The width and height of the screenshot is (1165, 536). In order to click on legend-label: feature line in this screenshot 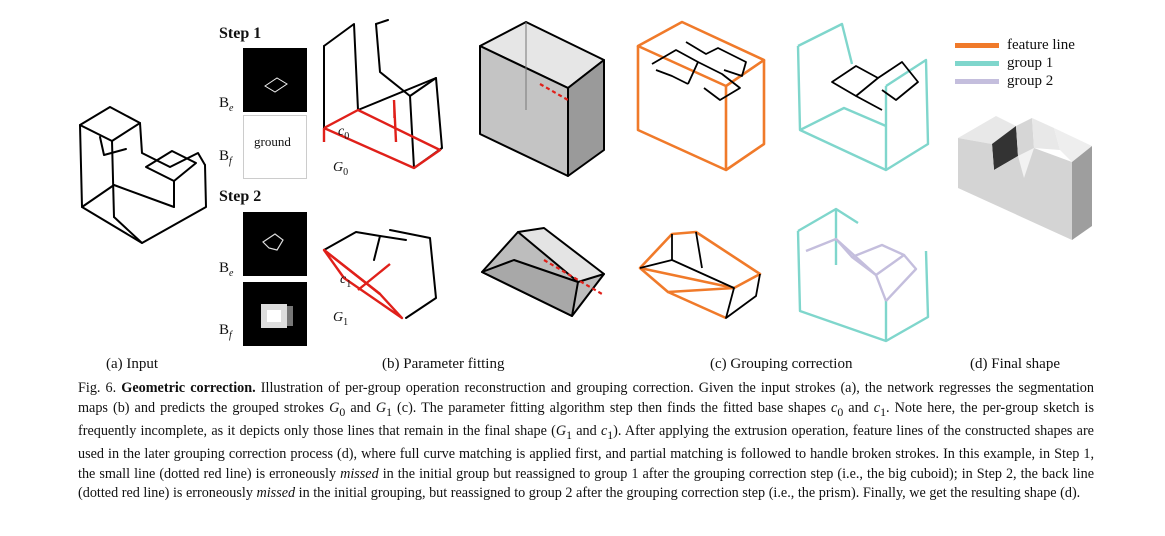, I will do `click(1041, 44)`.